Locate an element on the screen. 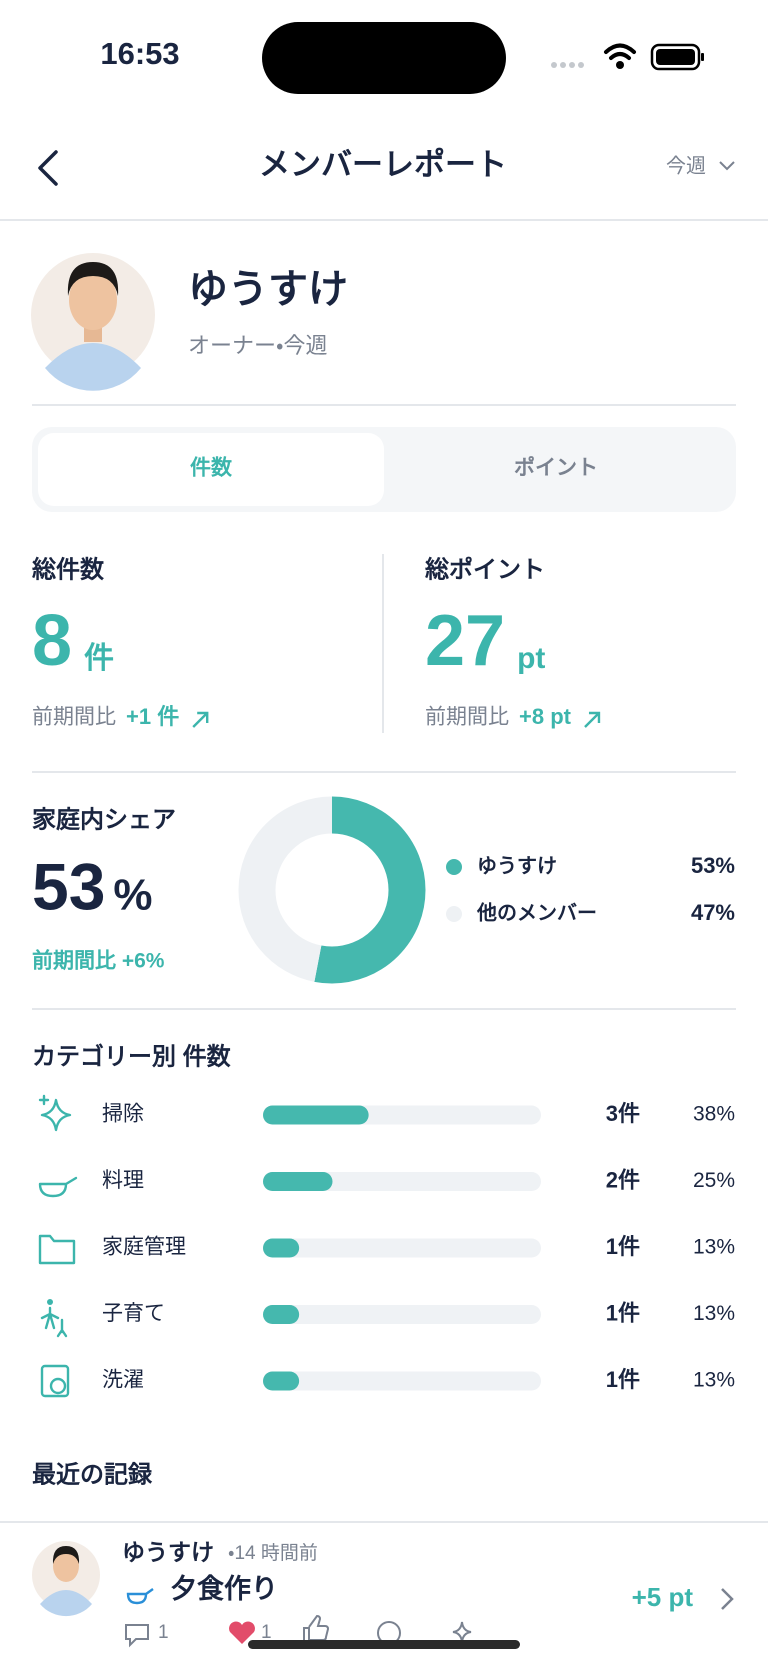 This screenshot has height=1665, width=768. wifi-icon is located at coordinates (620, 51).